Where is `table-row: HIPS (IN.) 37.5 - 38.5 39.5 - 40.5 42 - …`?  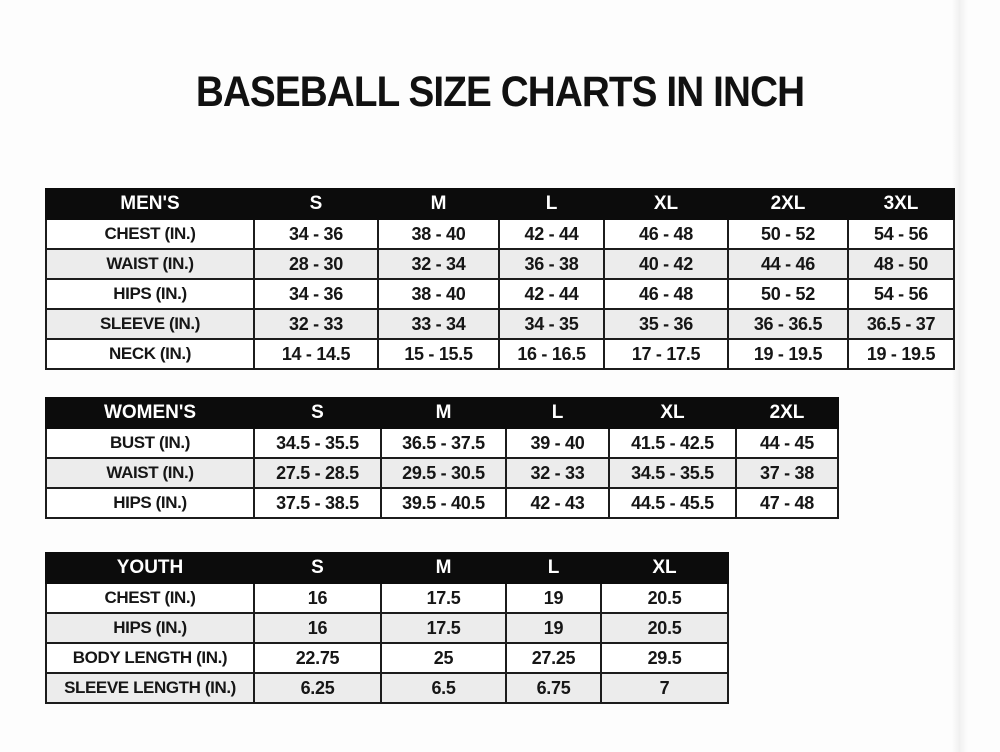 table-row: HIPS (IN.) 37.5 - 38.5 39.5 - 40.5 42 - … is located at coordinates (442, 503).